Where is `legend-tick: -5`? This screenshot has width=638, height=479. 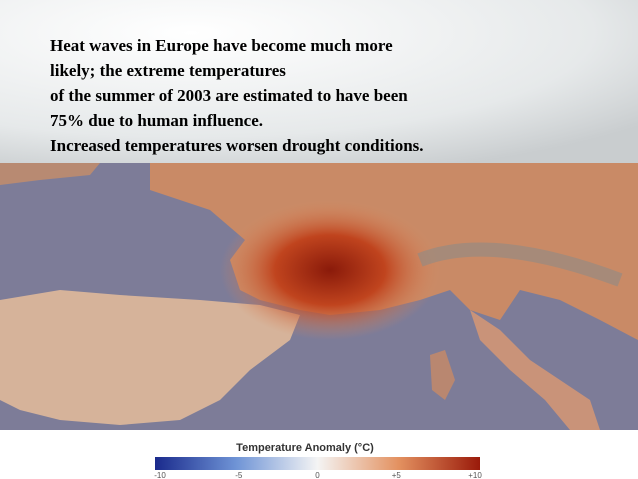 legend-tick: -5 is located at coordinates (239, 475).